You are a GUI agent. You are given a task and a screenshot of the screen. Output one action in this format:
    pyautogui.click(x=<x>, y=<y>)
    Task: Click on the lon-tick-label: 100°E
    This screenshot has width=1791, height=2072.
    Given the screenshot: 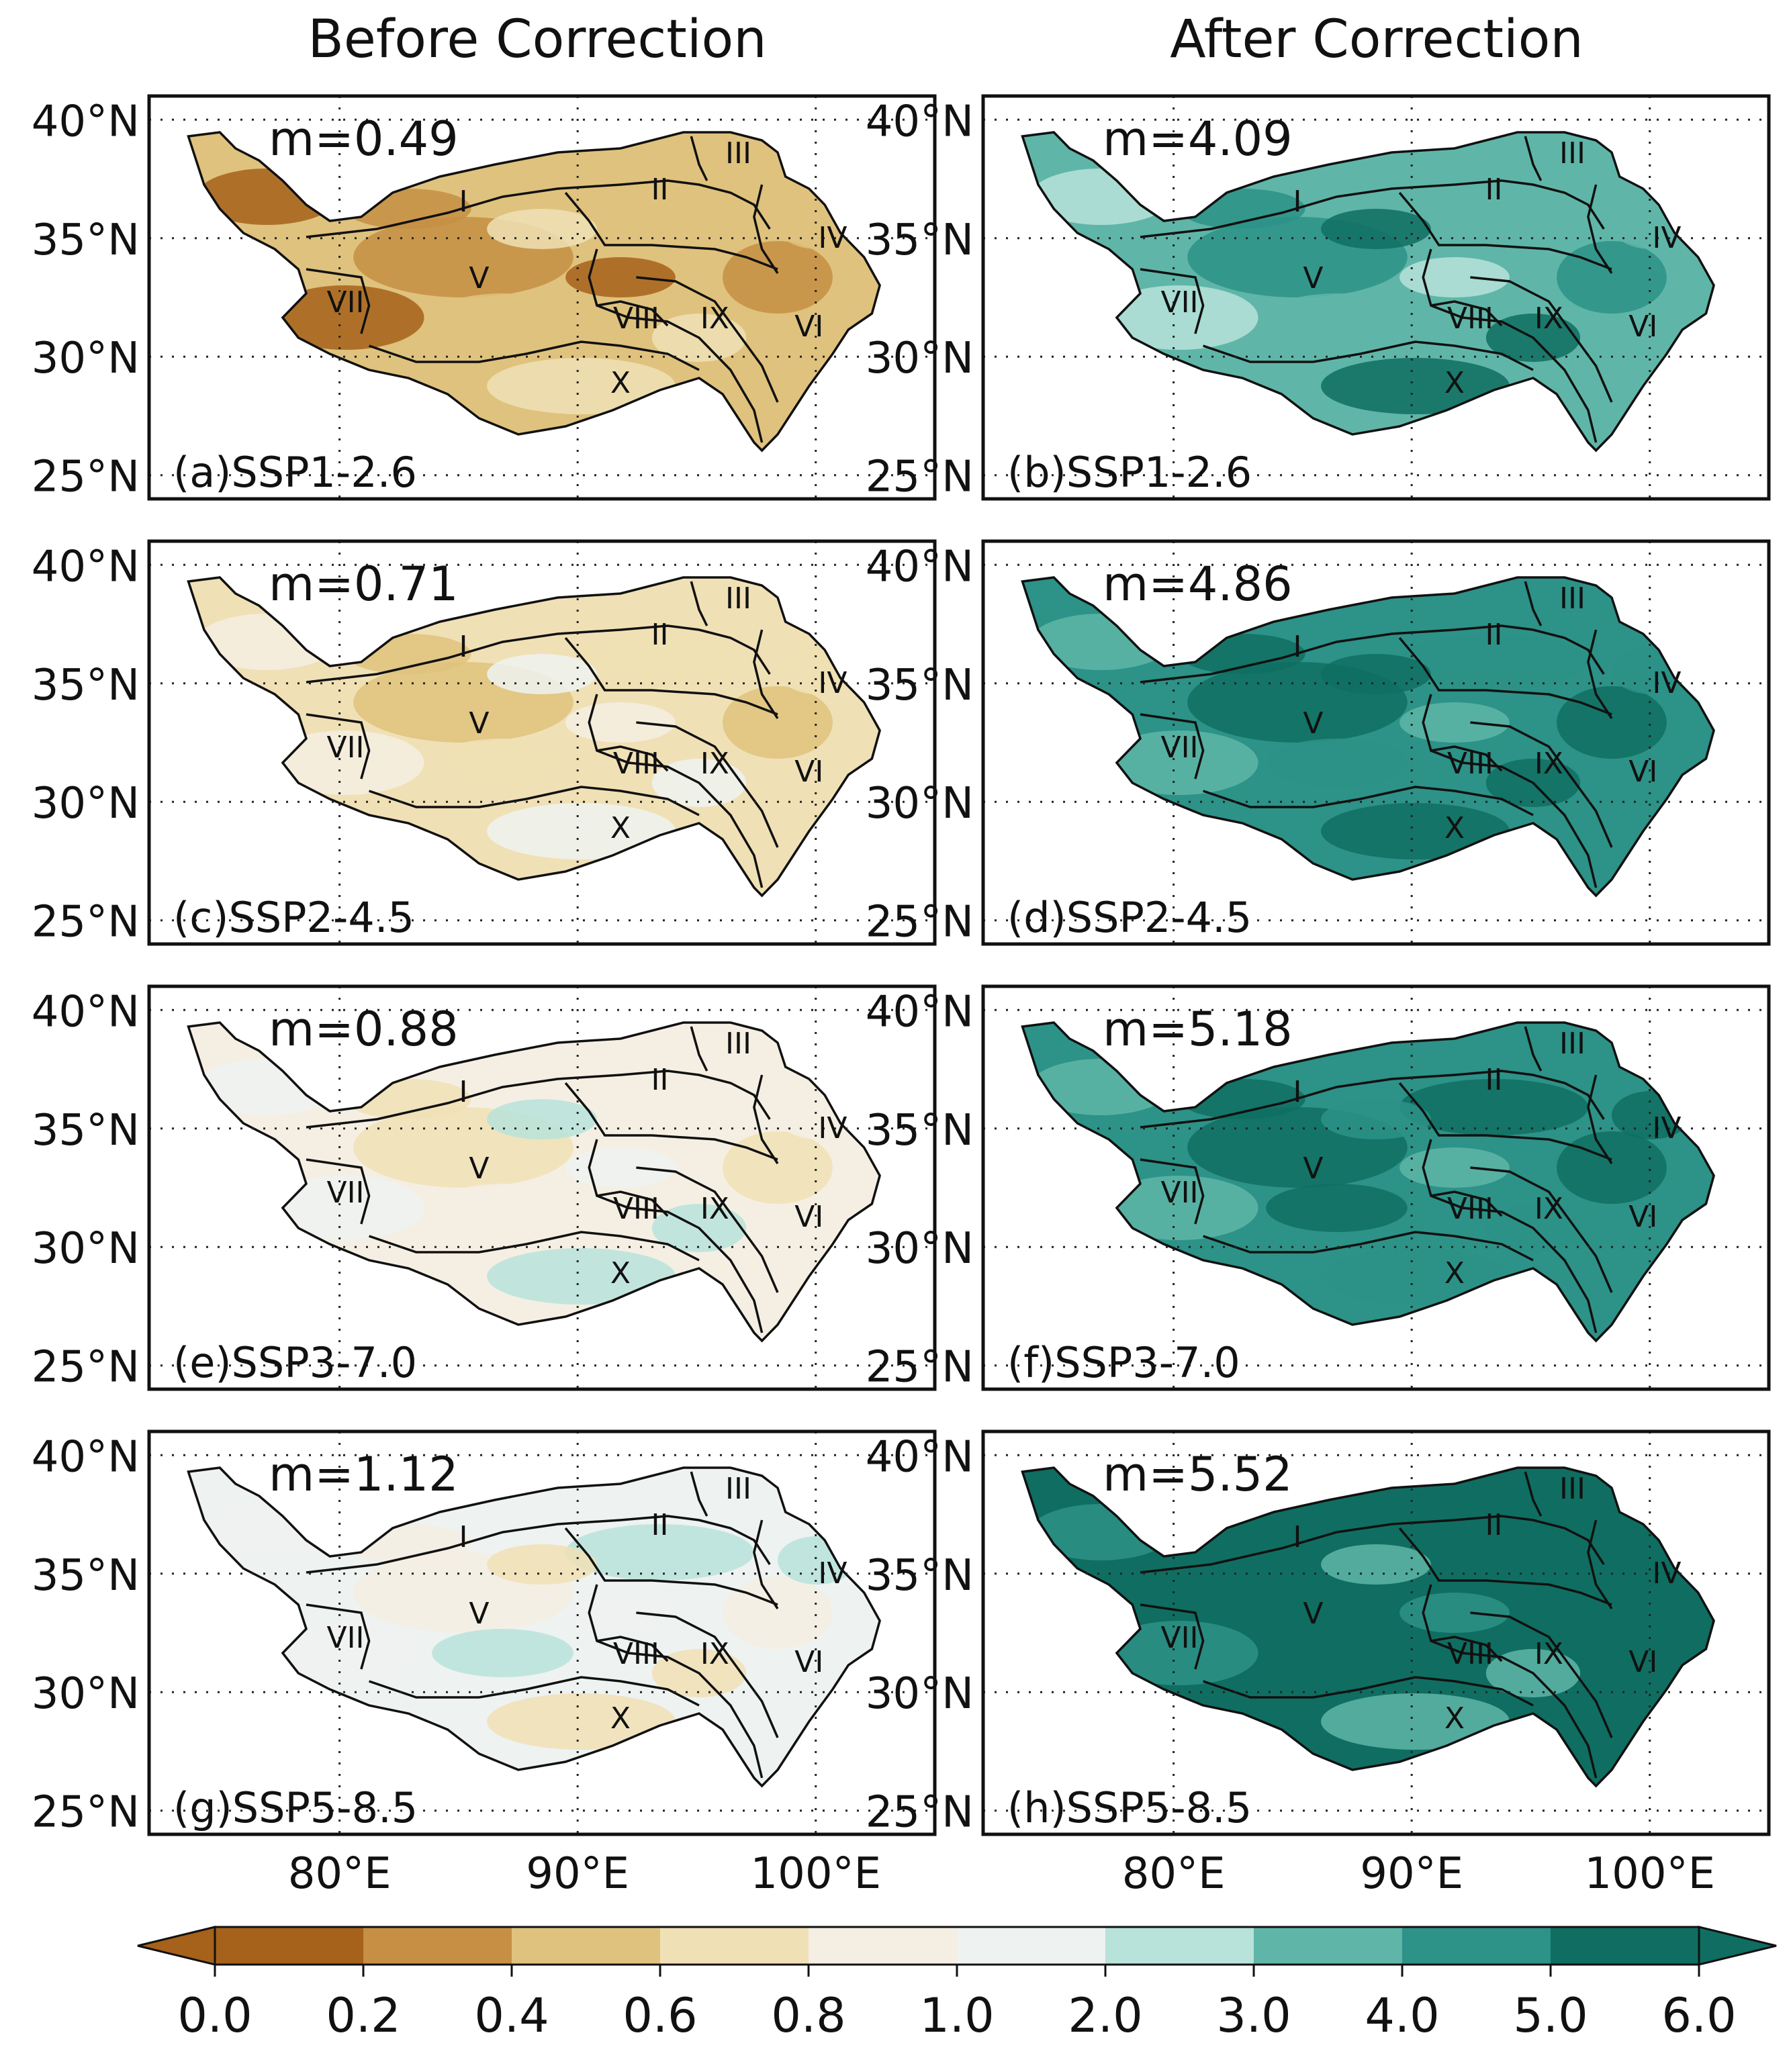 What is the action you would take?
    pyautogui.click(x=1649, y=1874)
    